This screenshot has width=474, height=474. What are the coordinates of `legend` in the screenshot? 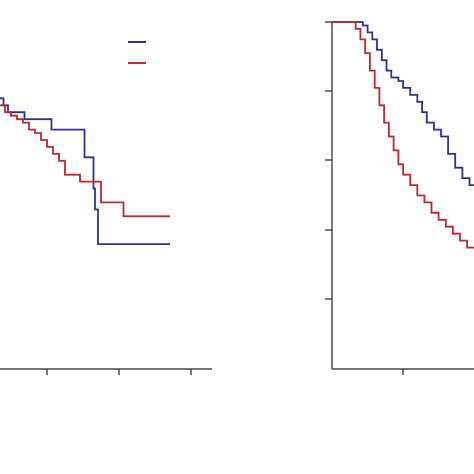 It's located at (137, 52).